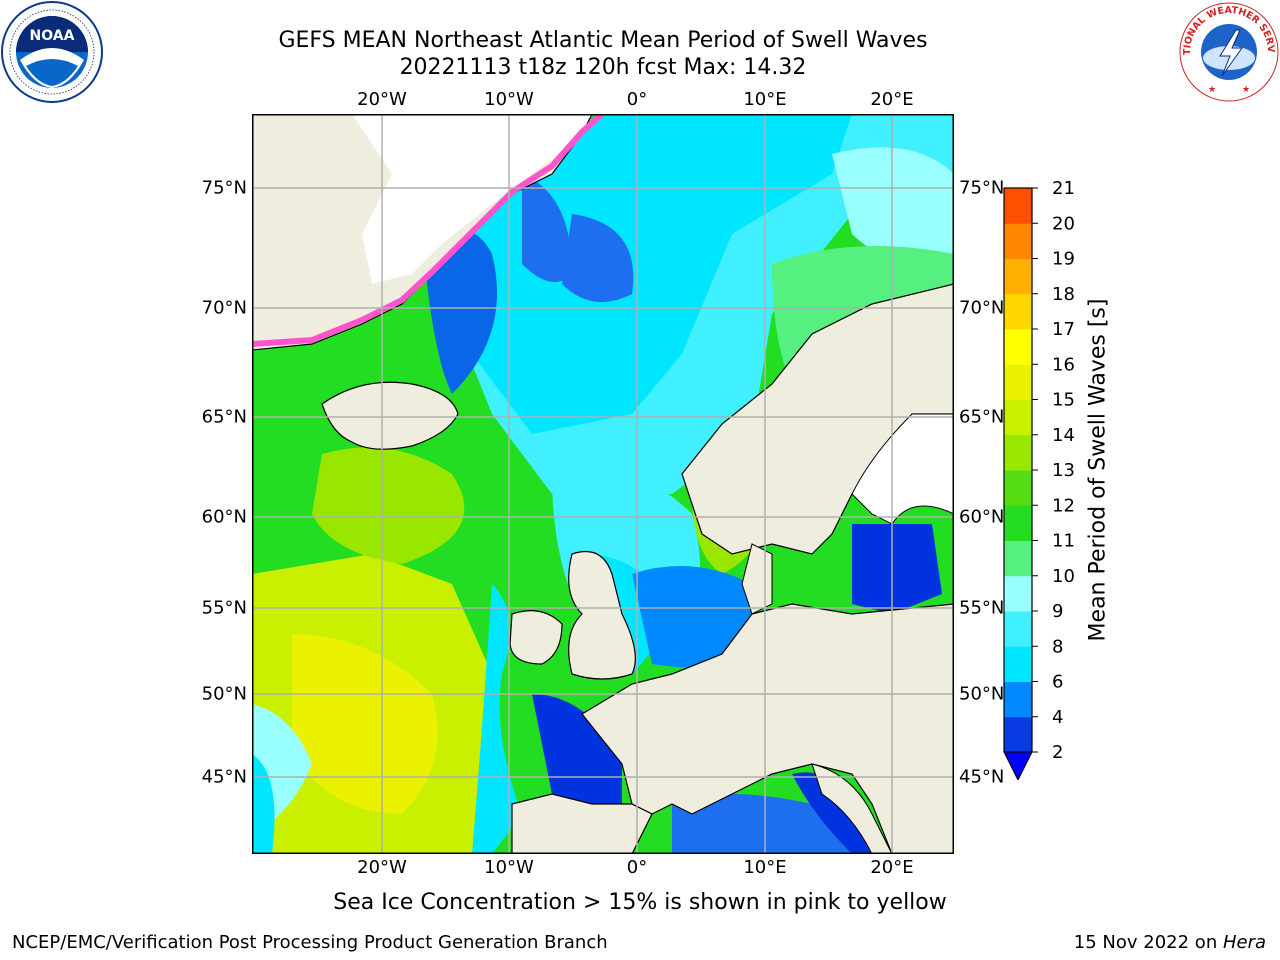 The width and height of the screenshot is (1280, 960). Describe the element at coordinates (1063, 576) in the screenshot. I see `colorbar-tick-label: 10` at that location.